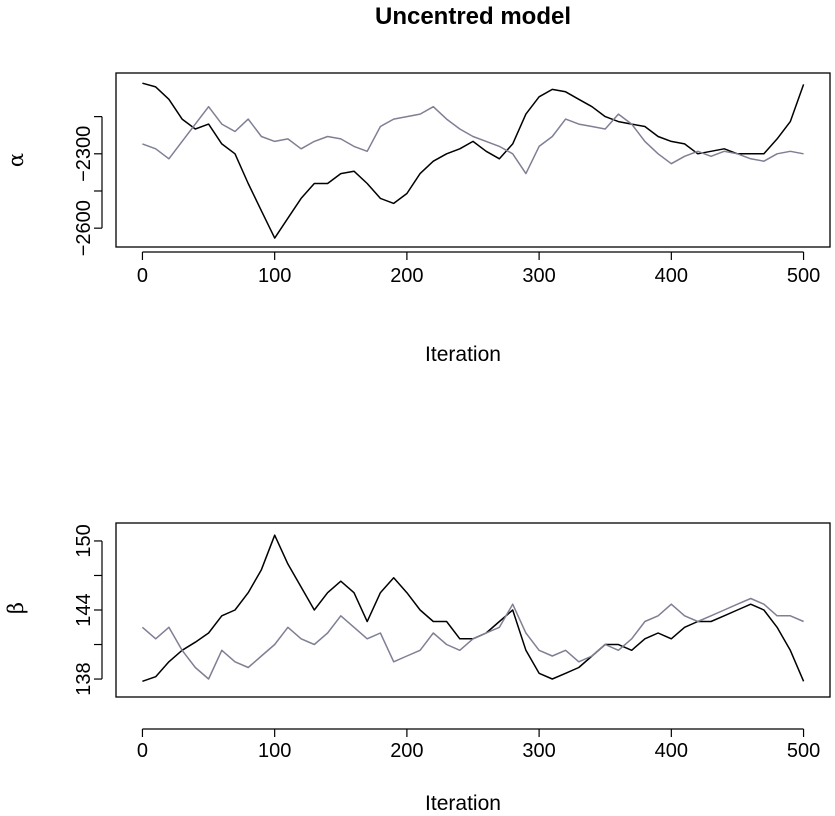 The image size is (835, 816). What do you see at coordinates (16, 160) in the screenshot?
I see `y-axis-title: α` at bounding box center [16, 160].